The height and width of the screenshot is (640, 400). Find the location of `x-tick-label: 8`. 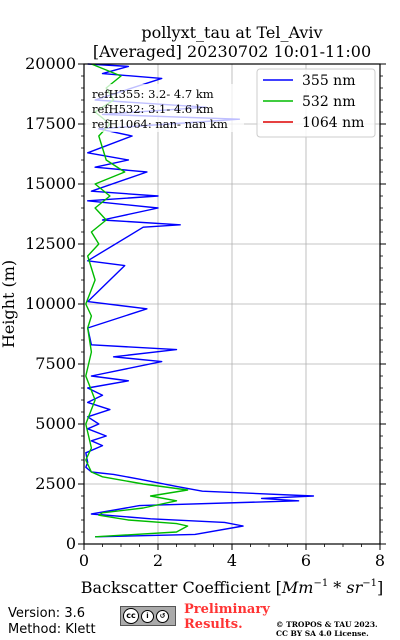

x-tick-label: 8 is located at coordinates (380, 560).